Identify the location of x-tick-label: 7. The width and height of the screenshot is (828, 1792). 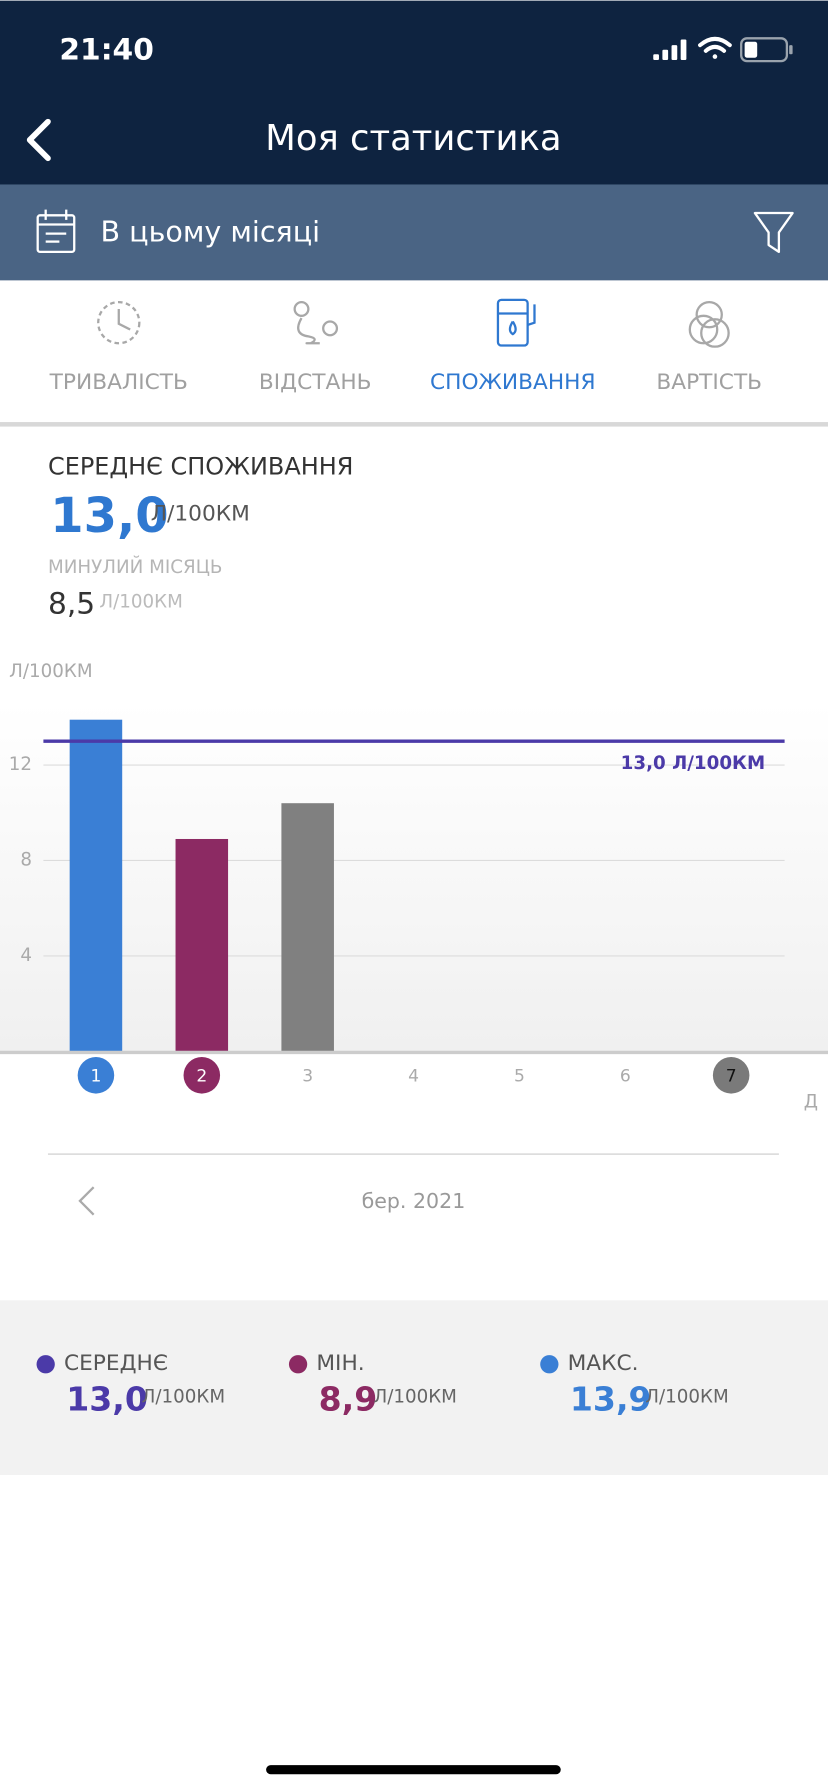
(731, 1076).